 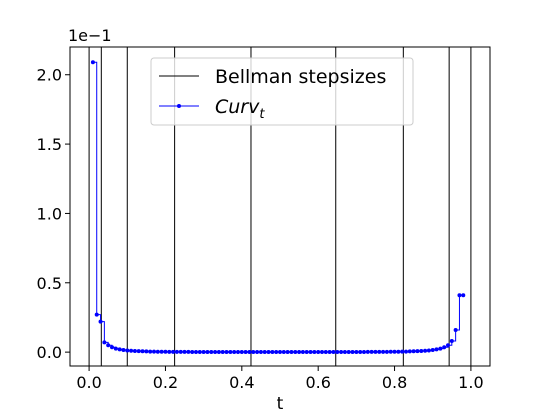 What do you see at coordinates (49, 144) in the screenshot?
I see `y-tick-label-3: 1.5` at bounding box center [49, 144].